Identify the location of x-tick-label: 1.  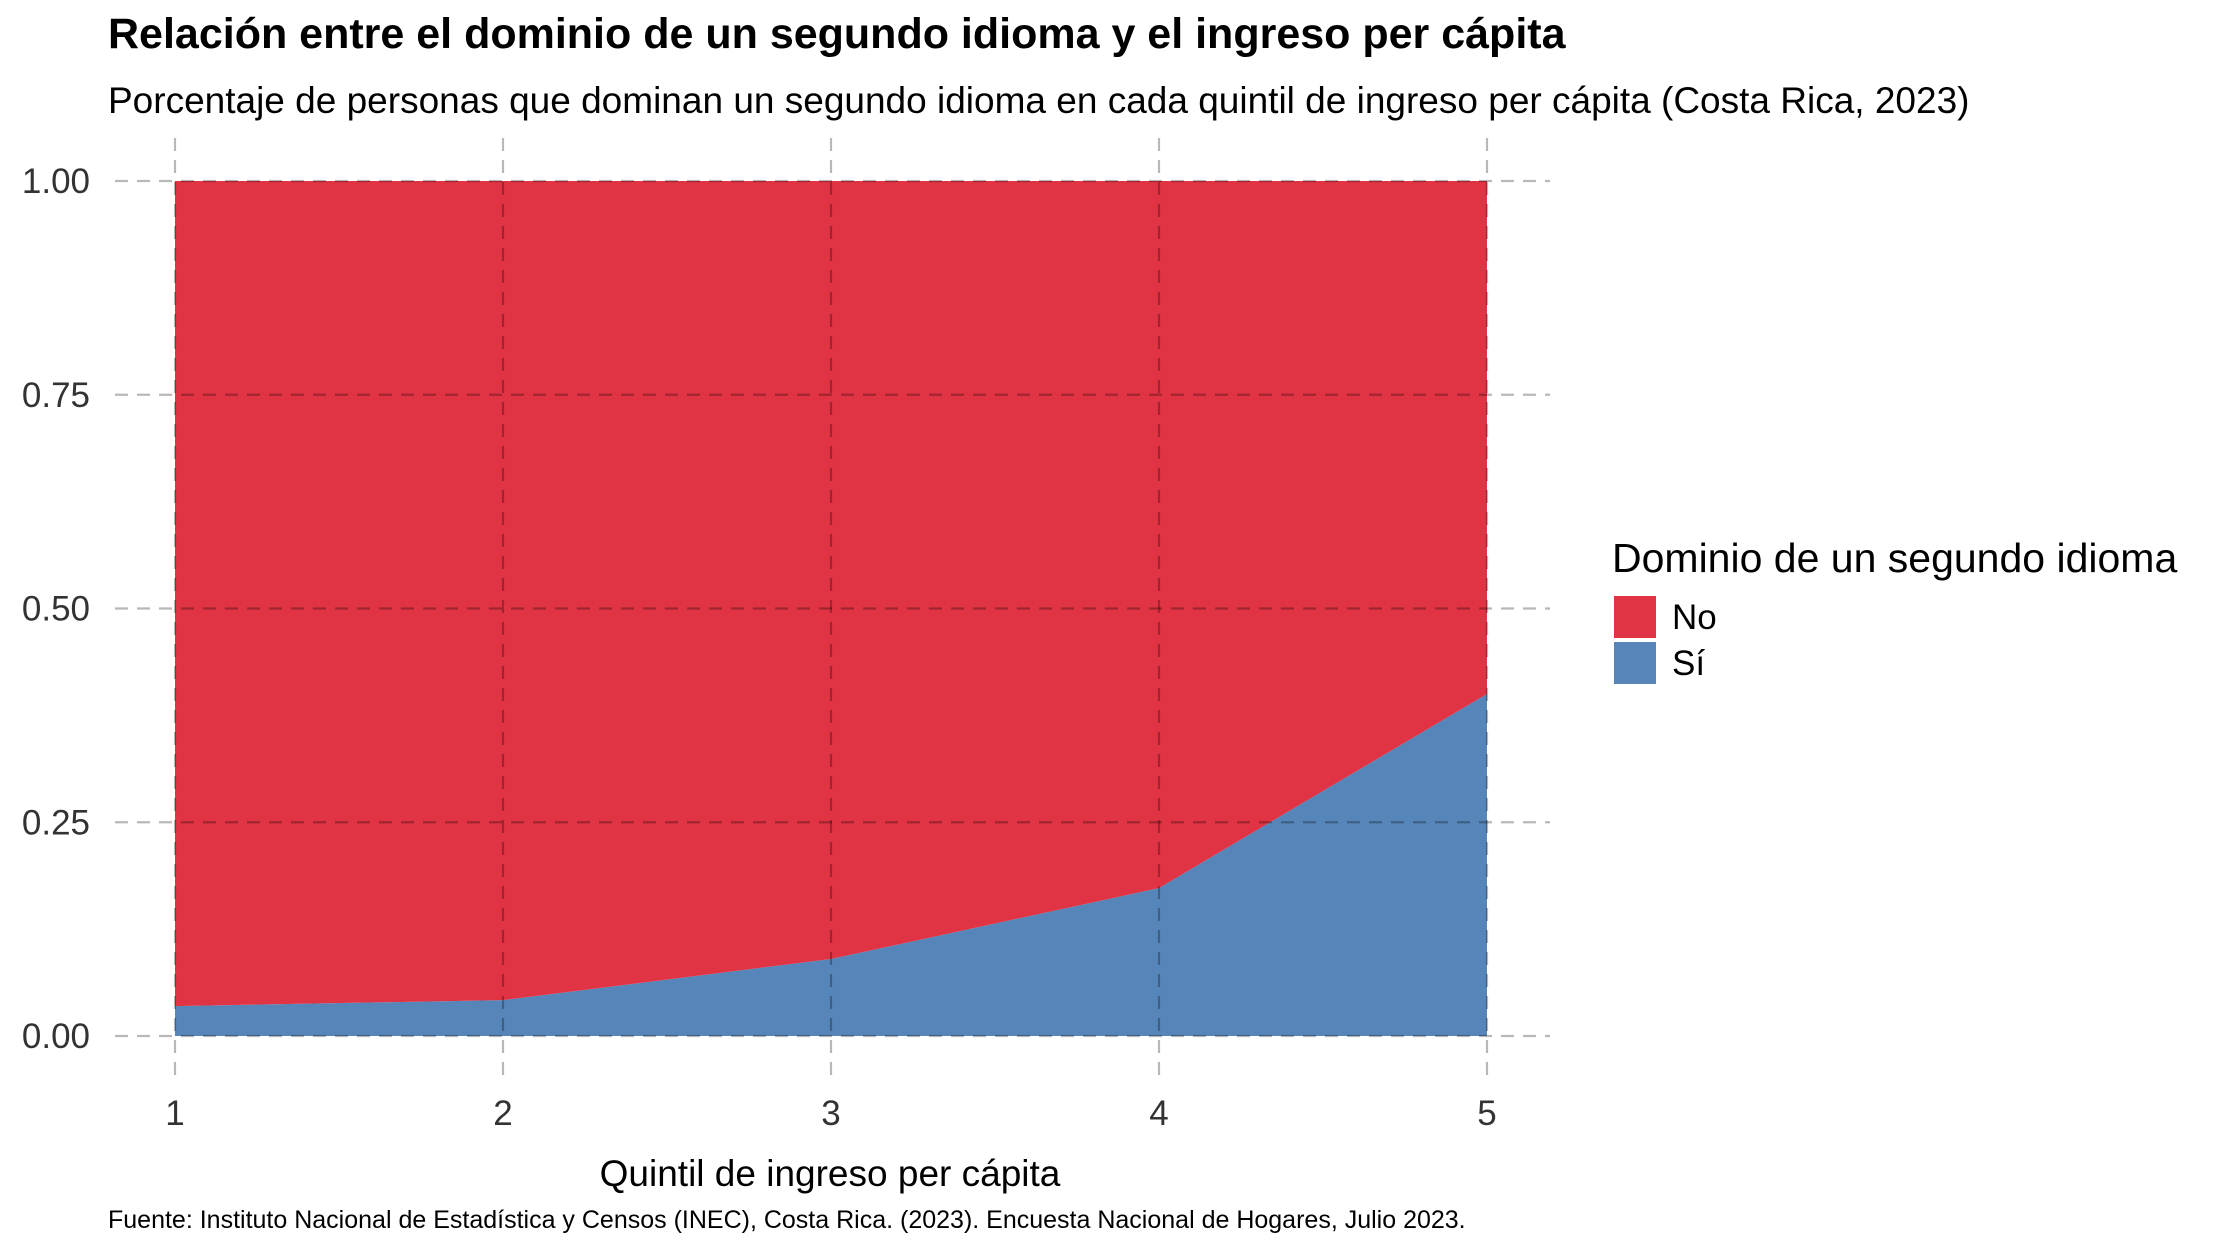
(174, 1113).